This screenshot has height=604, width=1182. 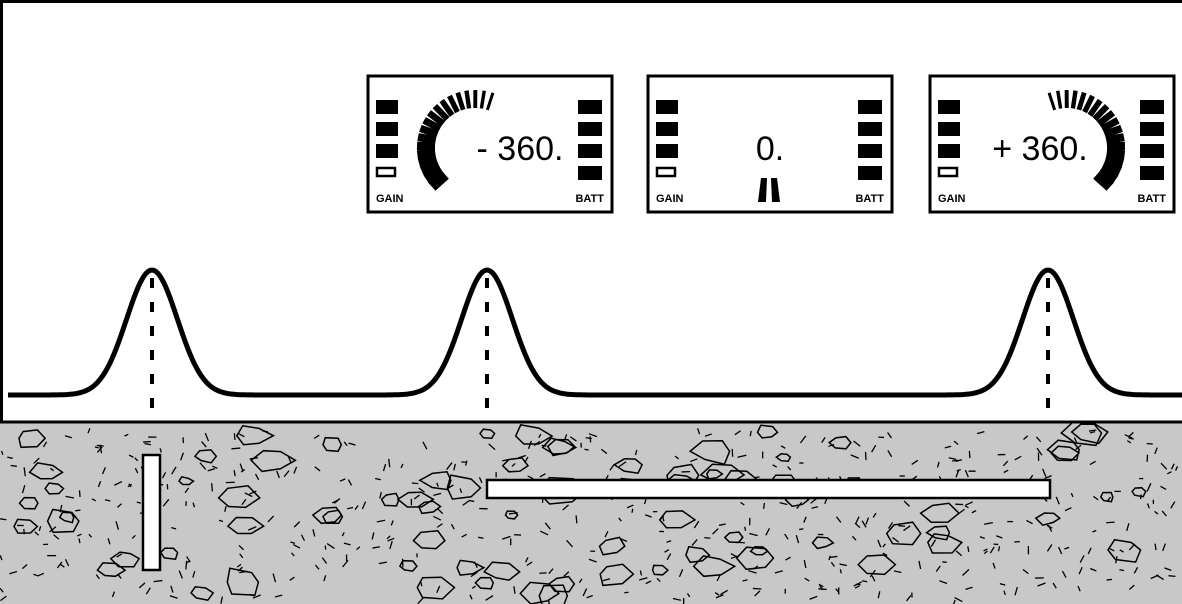 What do you see at coordinates (768, 489) in the screenshot?
I see `horizontal-pipe` at bounding box center [768, 489].